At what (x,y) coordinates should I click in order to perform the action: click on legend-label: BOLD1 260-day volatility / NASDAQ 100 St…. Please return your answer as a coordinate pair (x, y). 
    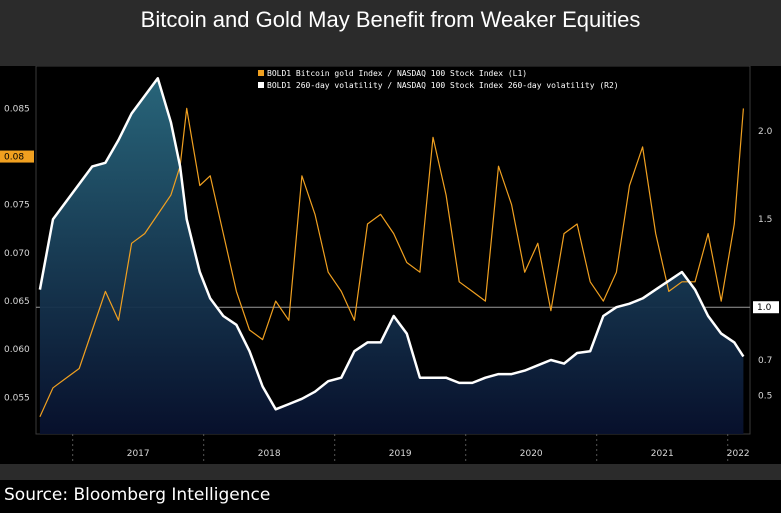
    Looking at the image, I should click on (443, 85).